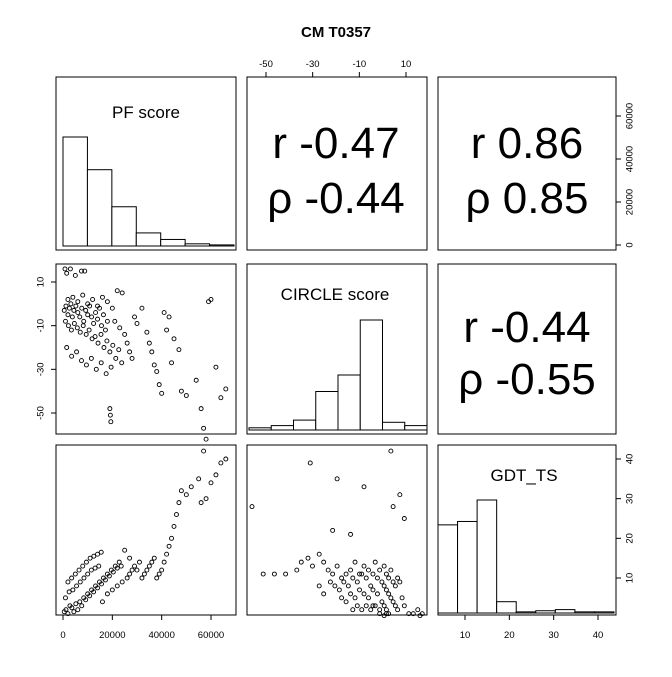  Describe the element at coordinates (630, 159) in the screenshot. I see `tick-label-right-pf: 40000` at that location.